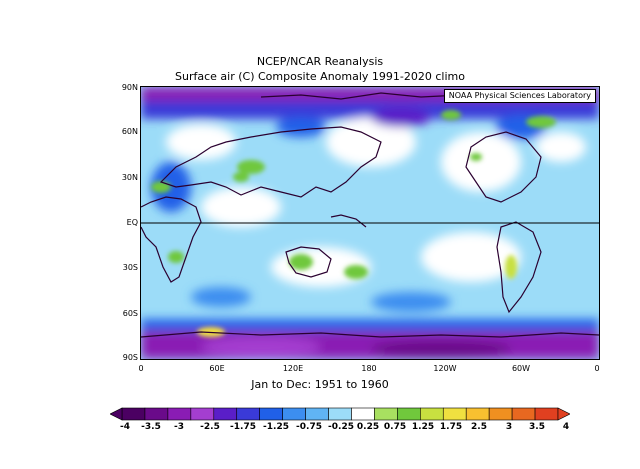 The height and width of the screenshot is (469, 640). Describe the element at coordinates (521, 368) in the screenshot. I see `lon-label-60w: 60W` at that location.